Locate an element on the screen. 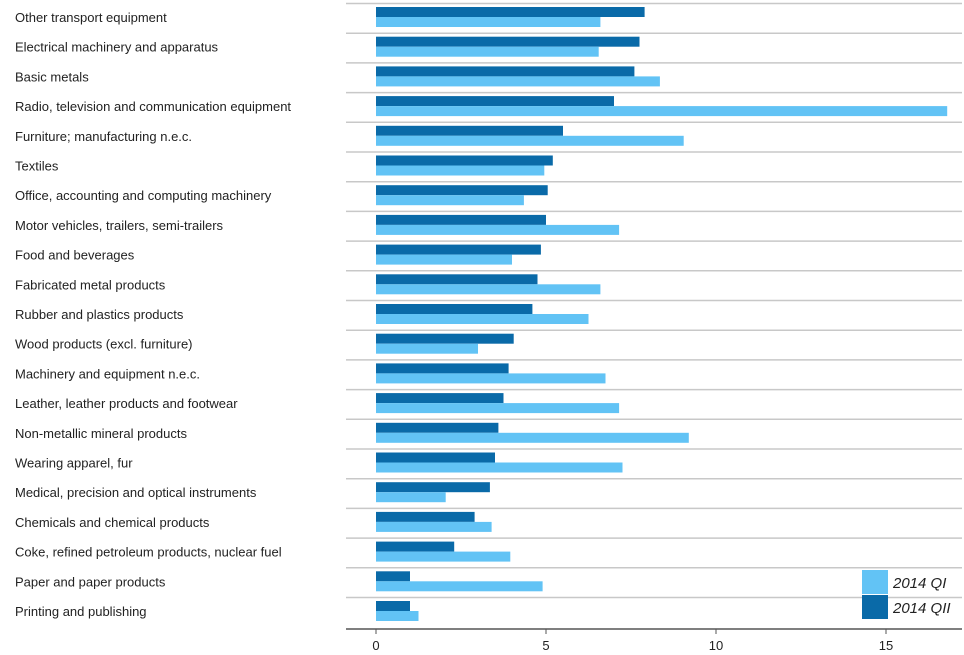 This screenshot has width=964, height=655. category-label: Printing and publishing is located at coordinates (81, 611).